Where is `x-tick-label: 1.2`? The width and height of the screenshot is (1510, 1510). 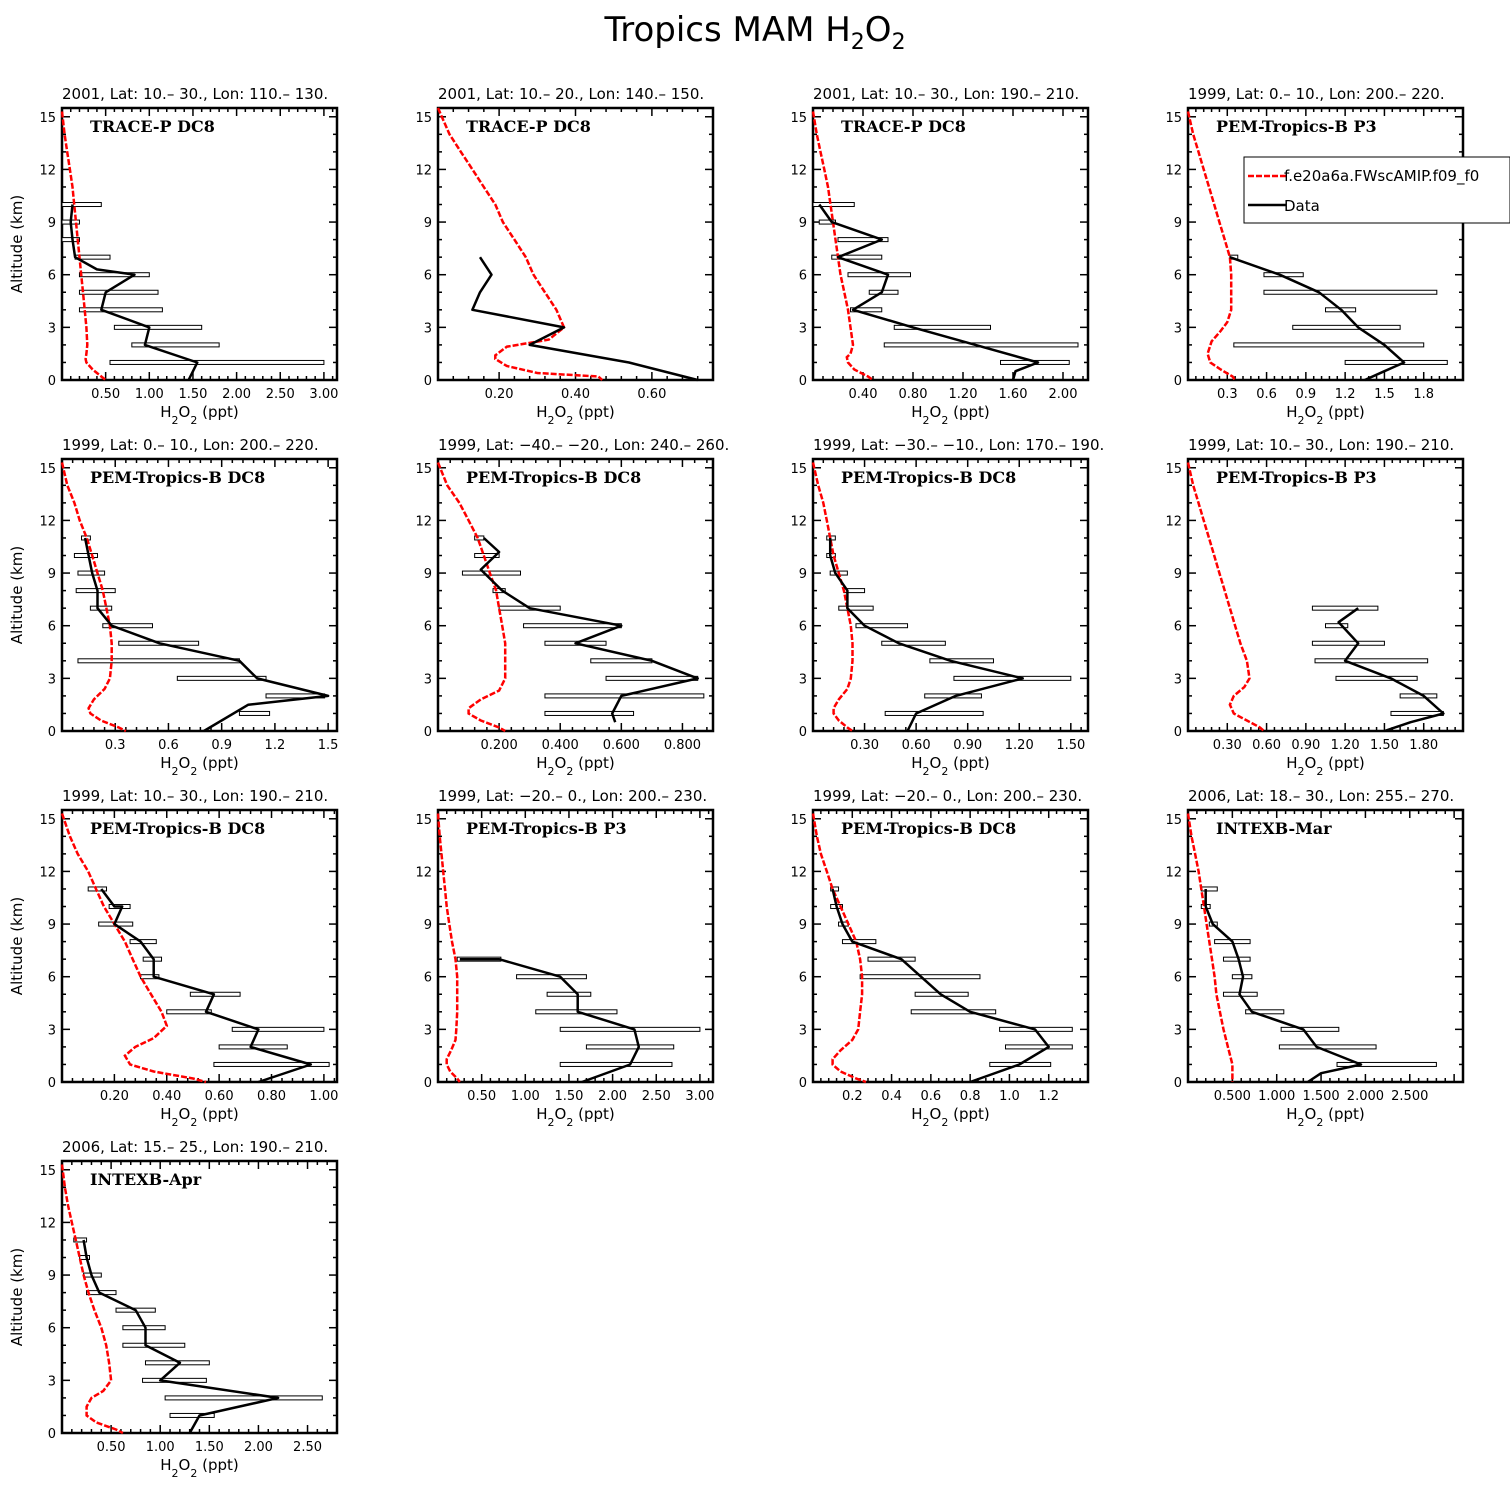
x-tick-label: 1.2 is located at coordinates (275, 745).